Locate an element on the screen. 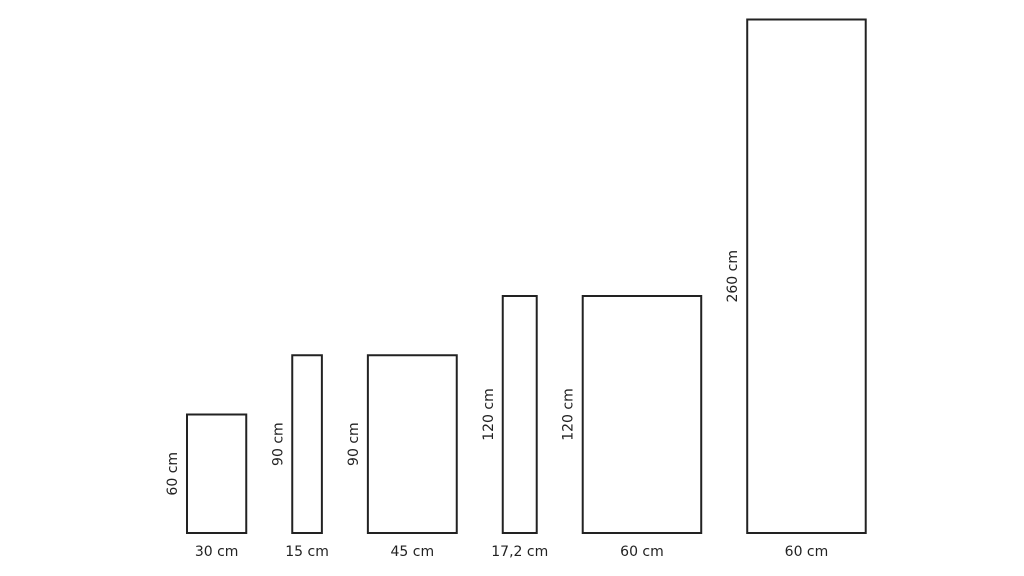 Image resolution: width=1024 pixels, height=576 pixels. height-label: 60 cm is located at coordinates (173, 474).